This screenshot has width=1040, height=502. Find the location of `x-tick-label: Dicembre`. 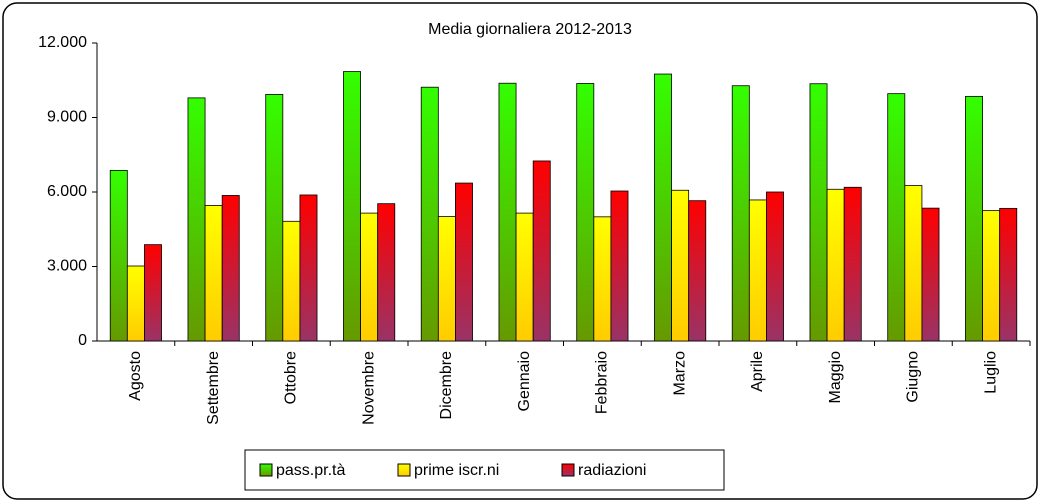

x-tick-label: Dicembre is located at coordinates (446, 385).